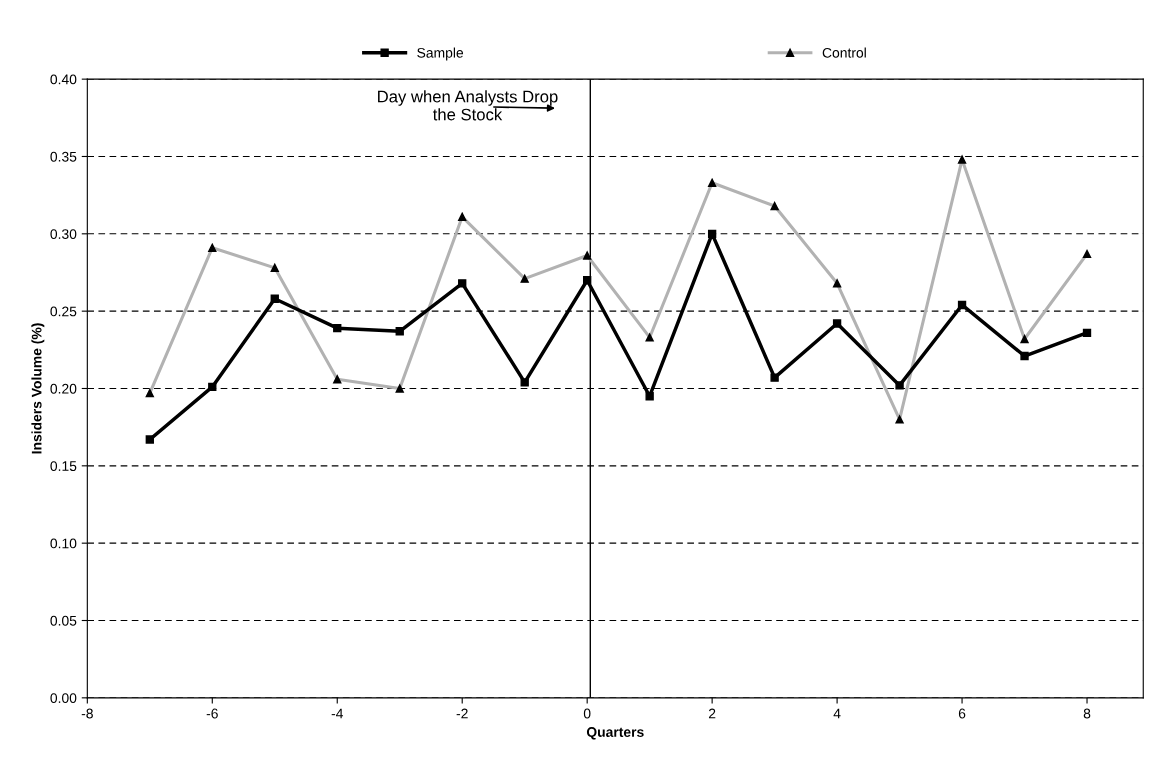  I want to click on x-tick-label: 0, so click(587, 713).